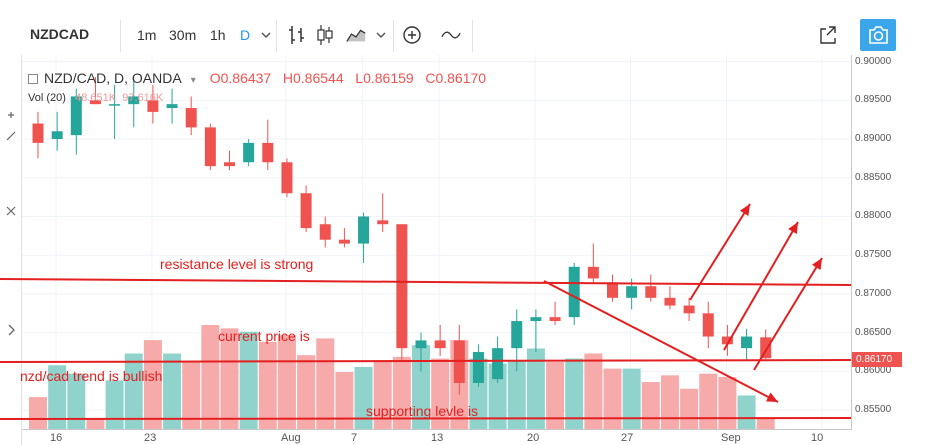 The height and width of the screenshot is (445, 926). I want to click on time-tick-label: 13, so click(437, 438).